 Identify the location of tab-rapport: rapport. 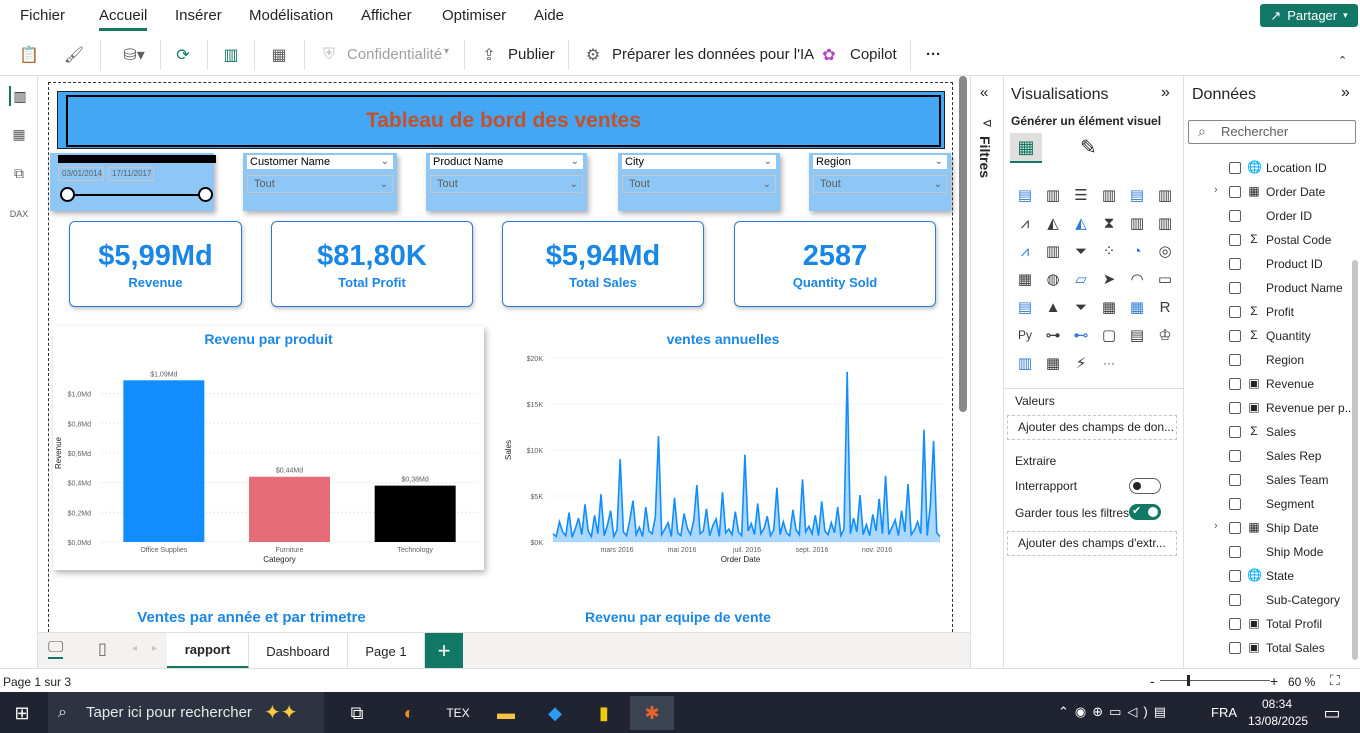
(208, 651).